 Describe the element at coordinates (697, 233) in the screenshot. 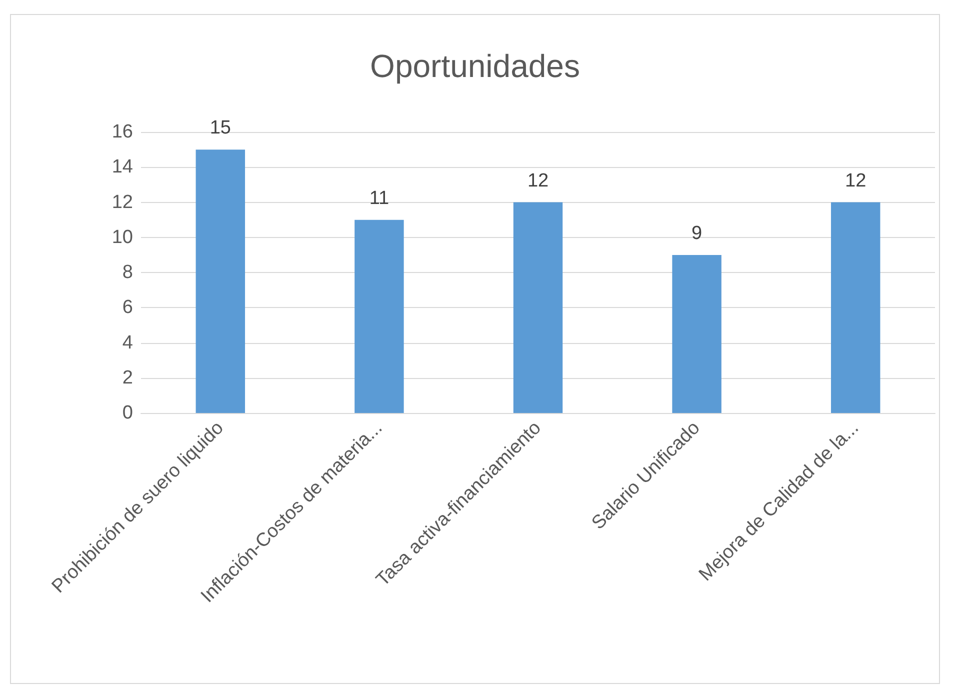

I see `data-label: 9` at that location.